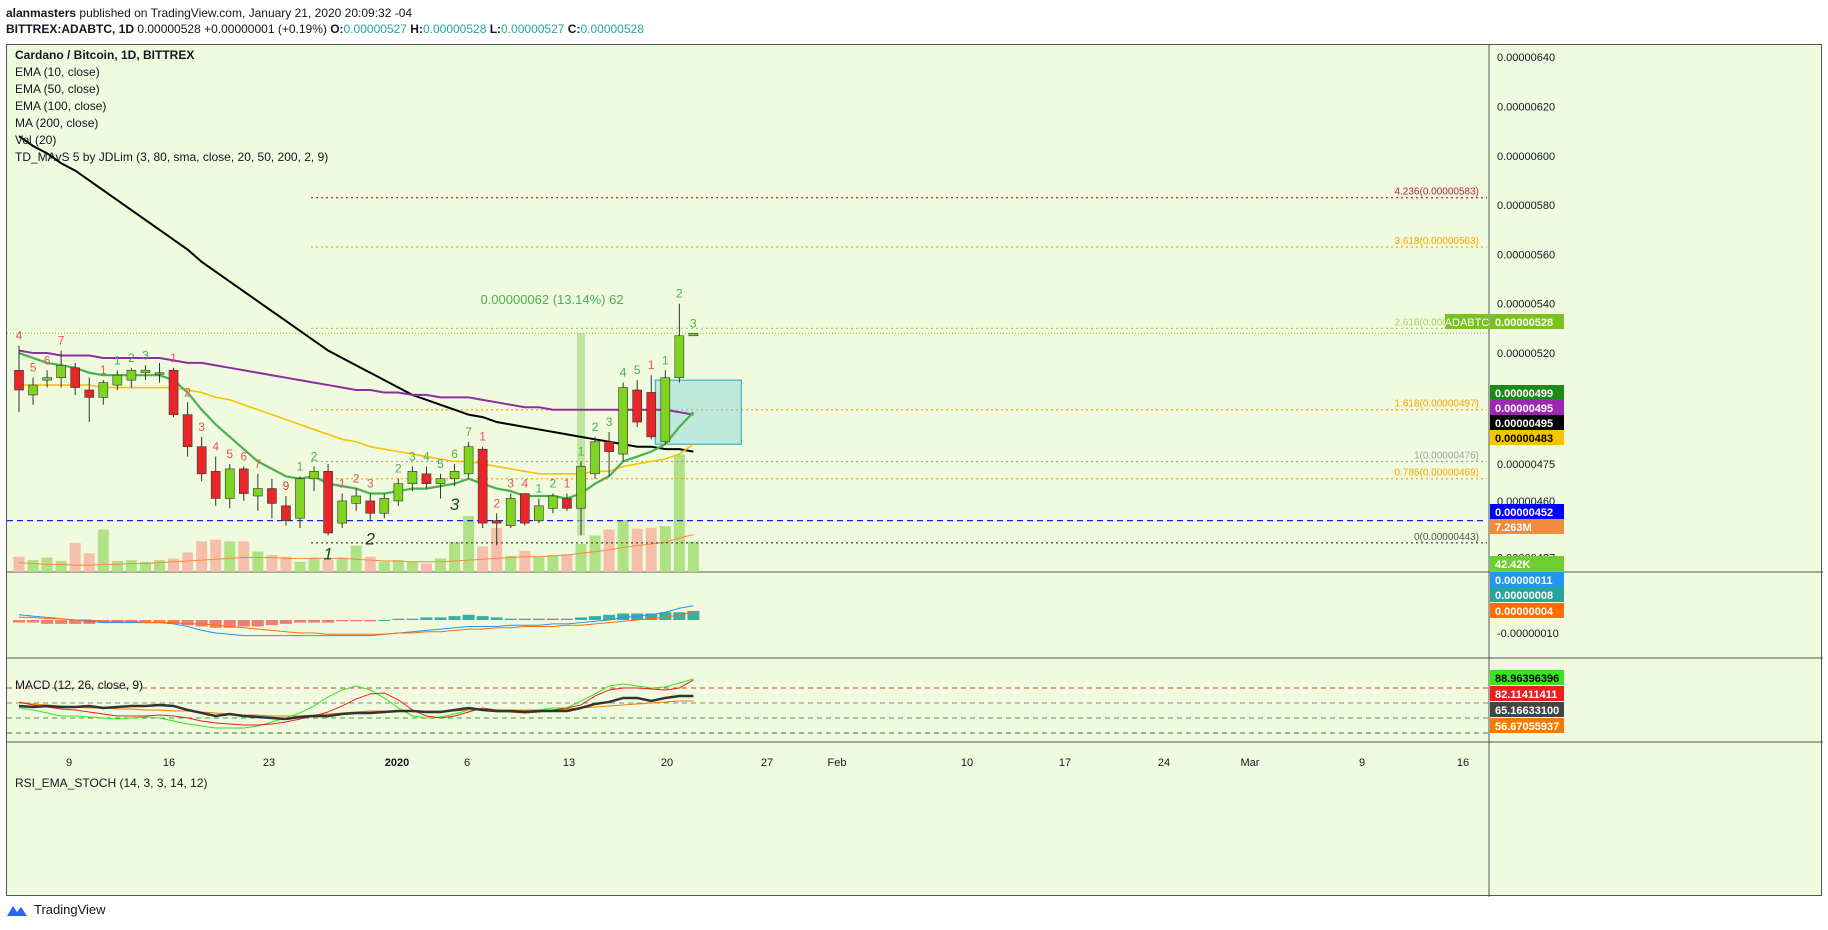  What do you see at coordinates (370, 539) in the screenshot?
I see `wave-label: 2` at bounding box center [370, 539].